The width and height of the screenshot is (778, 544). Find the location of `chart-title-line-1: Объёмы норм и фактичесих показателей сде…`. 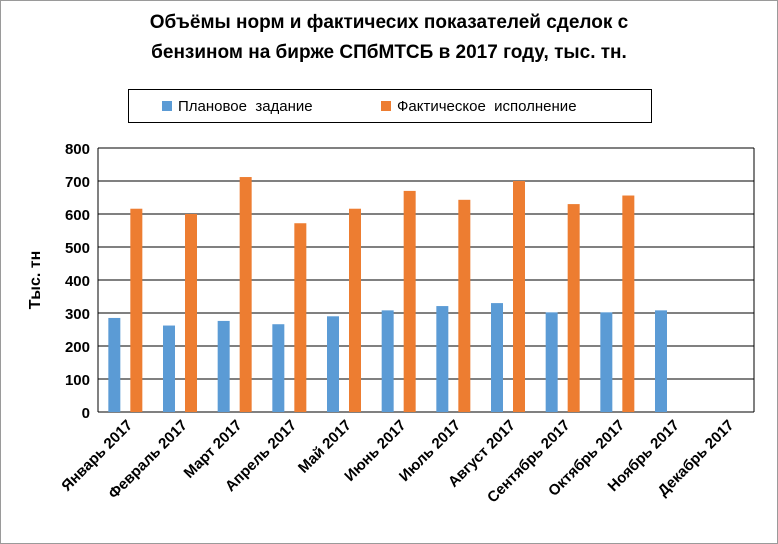

chart-title-line-1: Объёмы норм и фактичесих показателей сде… is located at coordinates (389, 22).